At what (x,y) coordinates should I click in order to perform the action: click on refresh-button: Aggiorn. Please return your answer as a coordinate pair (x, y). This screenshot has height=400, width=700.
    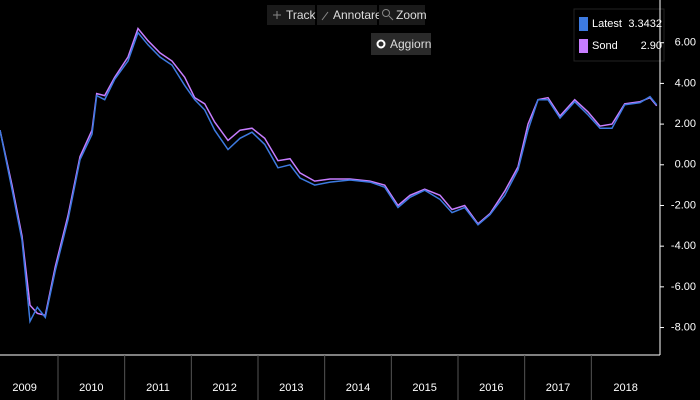
    Looking at the image, I should click on (401, 44).